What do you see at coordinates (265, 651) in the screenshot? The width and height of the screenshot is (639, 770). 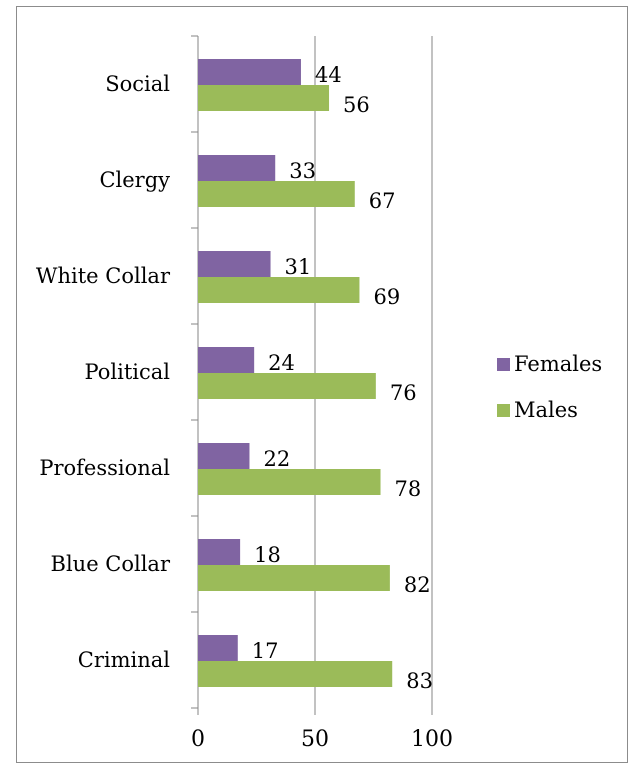 I see `data-label-females: 17` at bounding box center [265, 651].